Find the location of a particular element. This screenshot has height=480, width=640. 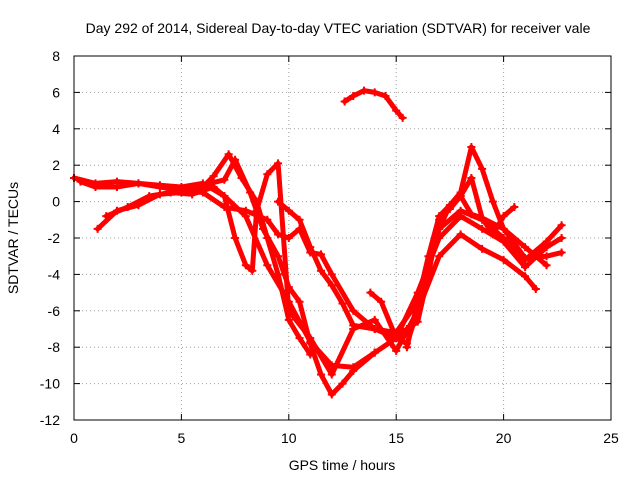

x-tick-label: 10 is located at coordinates (289, 438).